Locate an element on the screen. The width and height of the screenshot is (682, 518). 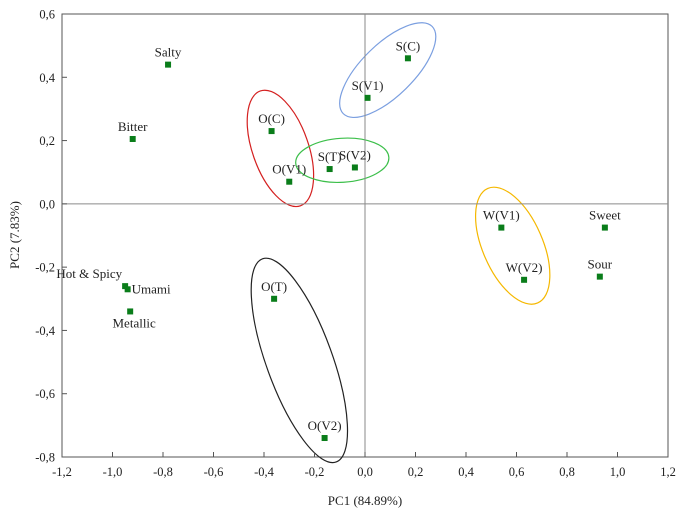
point-label-o-t: O(T) is located at coordinates (274, 286).